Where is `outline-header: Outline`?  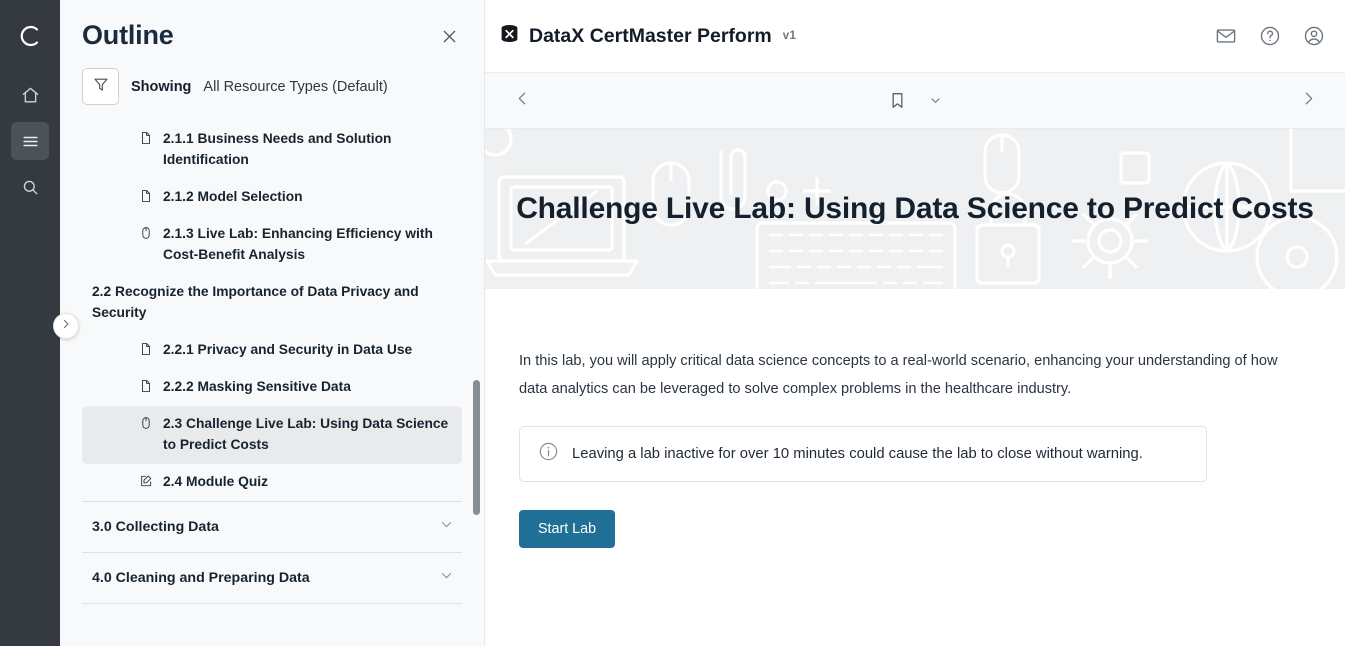
outline-header: Outline is located at coordinates (272, 28).